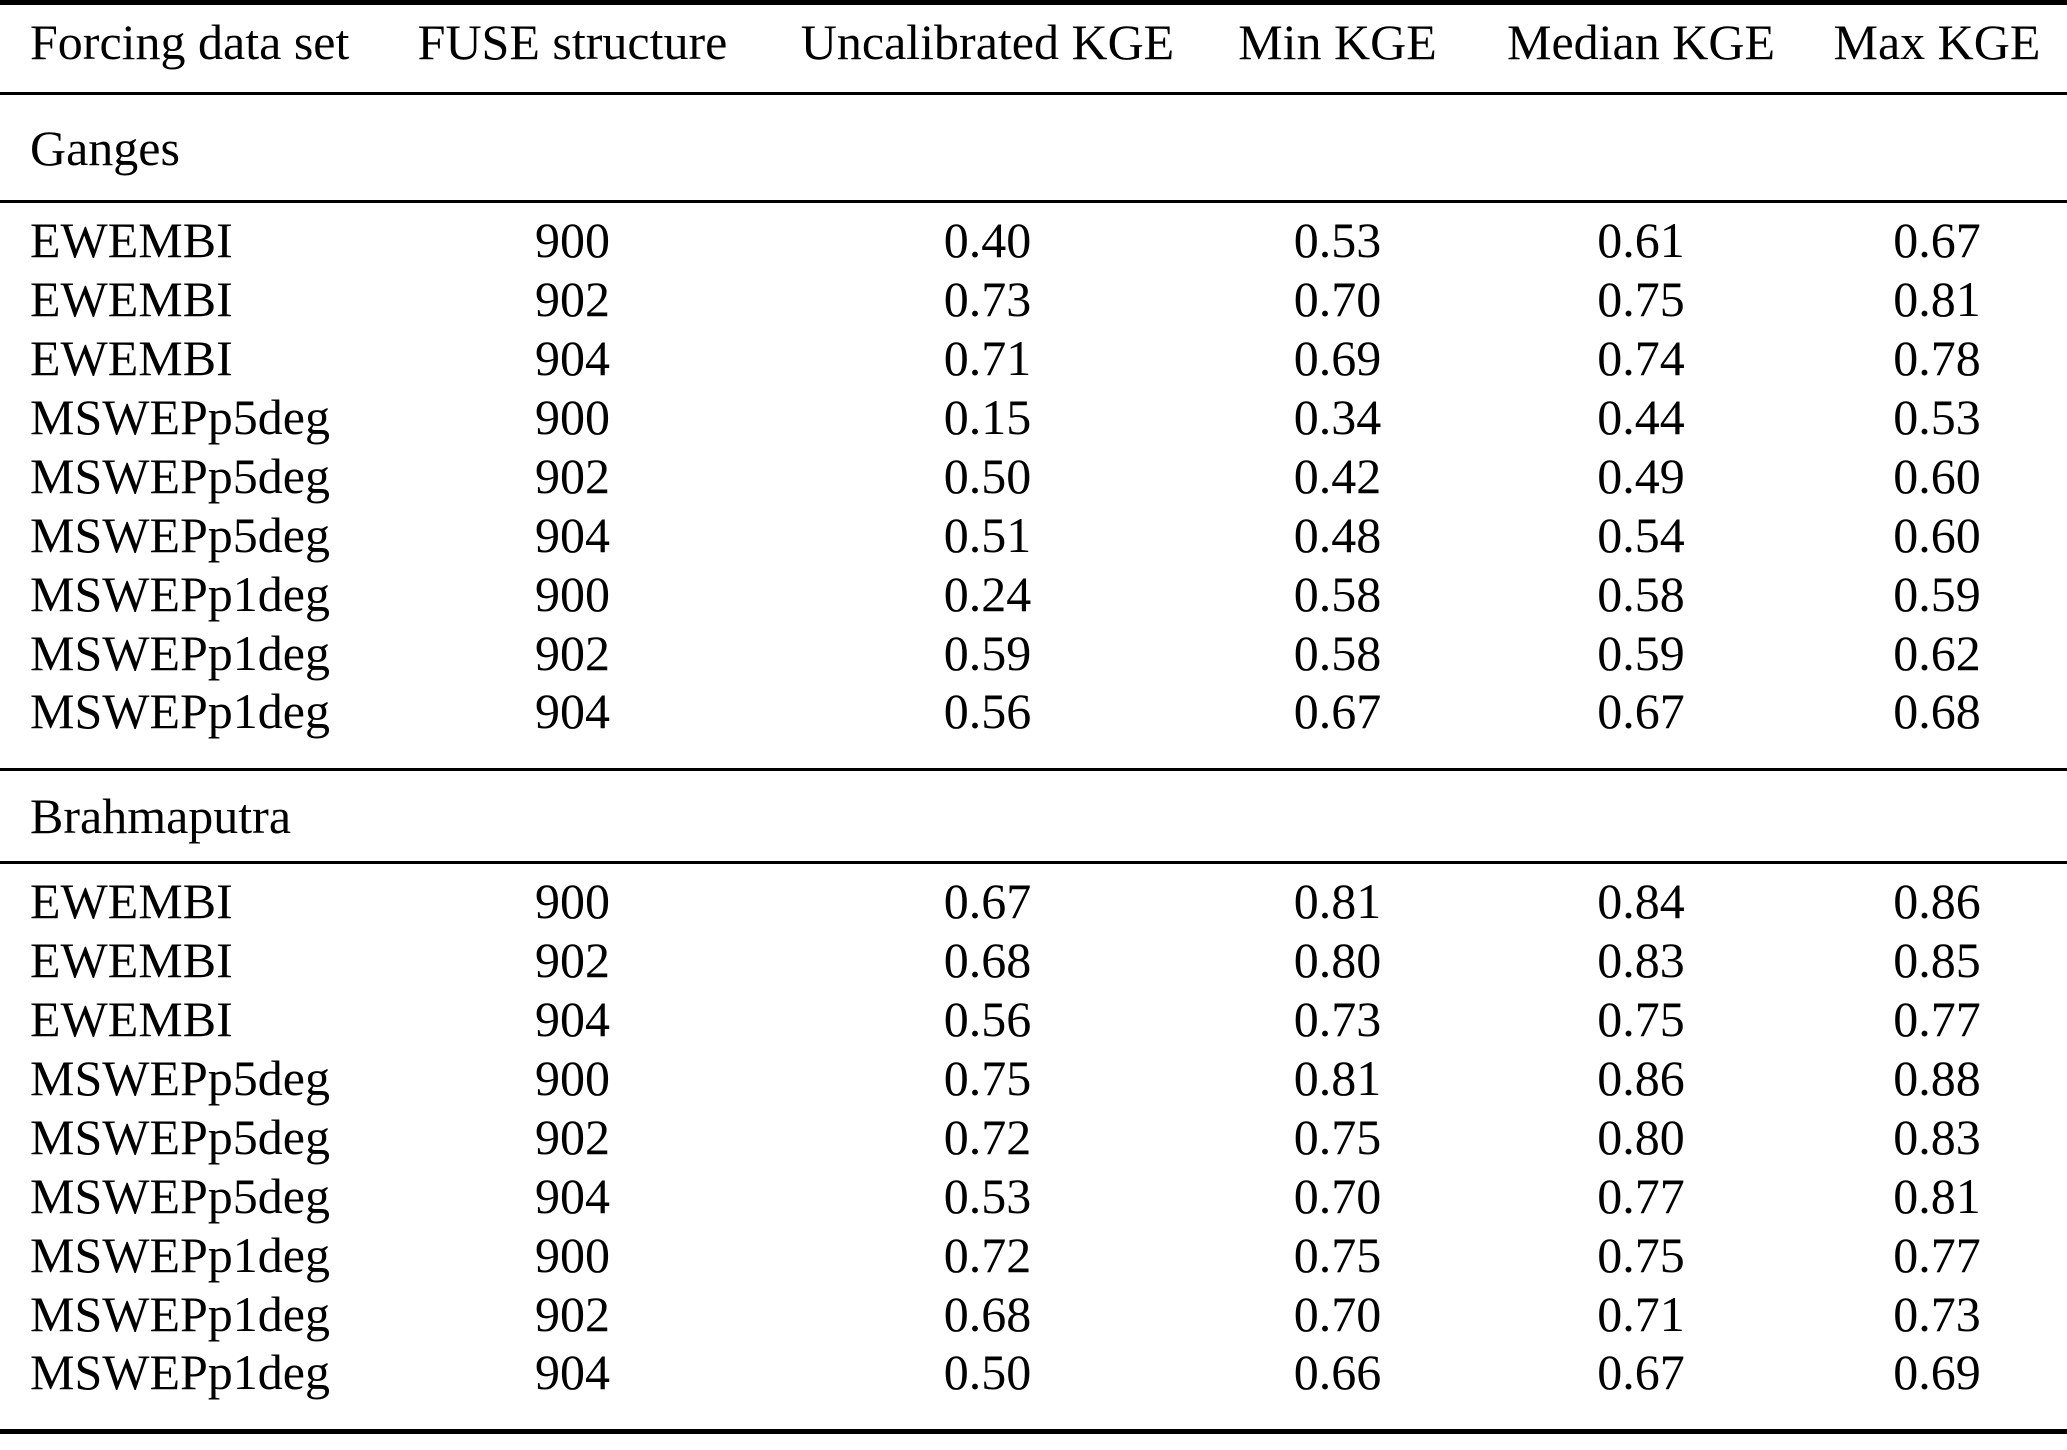 This screenshot has height=1450, width=2067. What do you see at coordinates (1033, 1018) in the screenshot?
I see `table-row: EWEMBI 904 0.56 0.73 0.75 0.77` at bounding box center [1033, 1018].